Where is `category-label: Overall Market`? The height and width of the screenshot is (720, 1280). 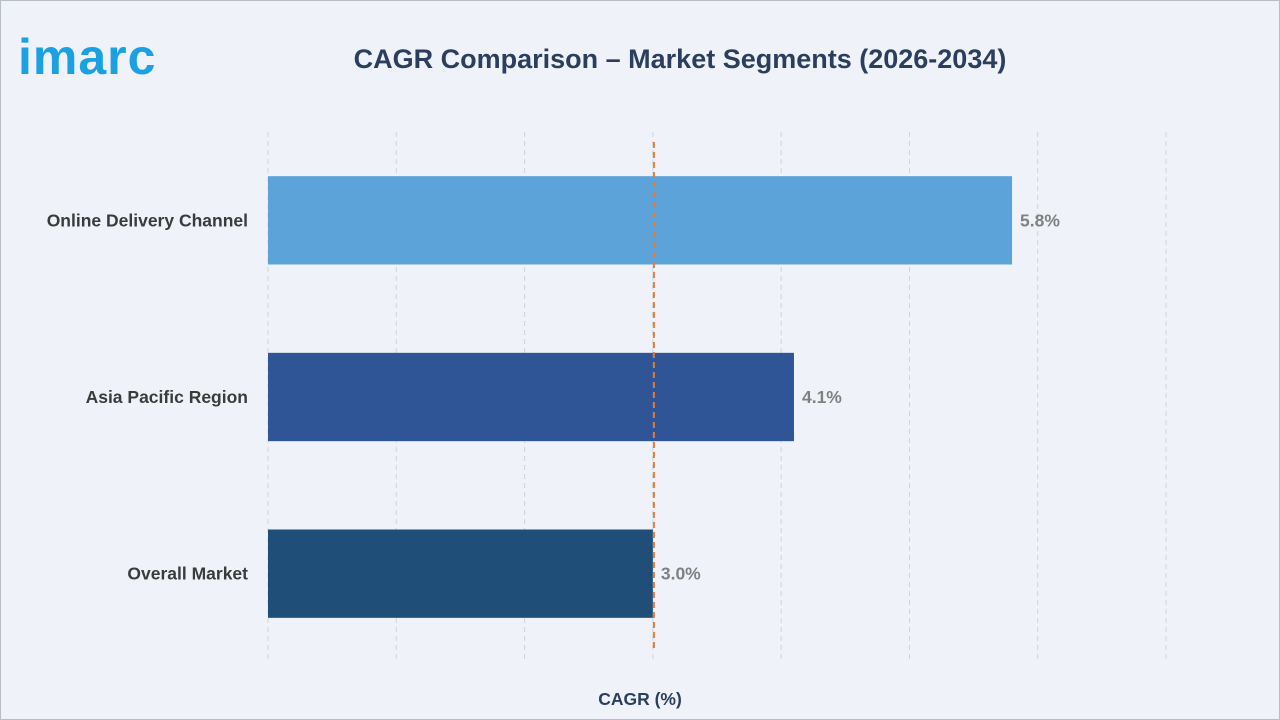
category-label: Overall Market is located at coordinates (187, 574).